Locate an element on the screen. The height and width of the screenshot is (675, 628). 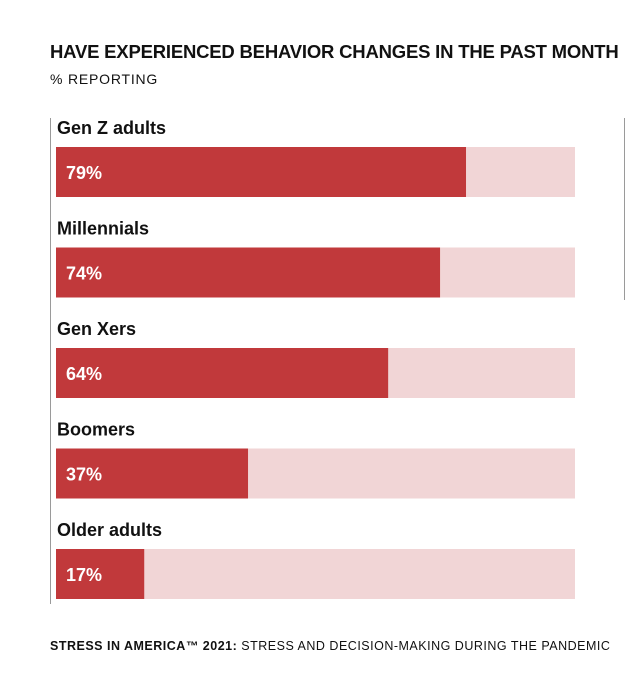
bar-value-label: 64% is located at coordinates (84, 374).